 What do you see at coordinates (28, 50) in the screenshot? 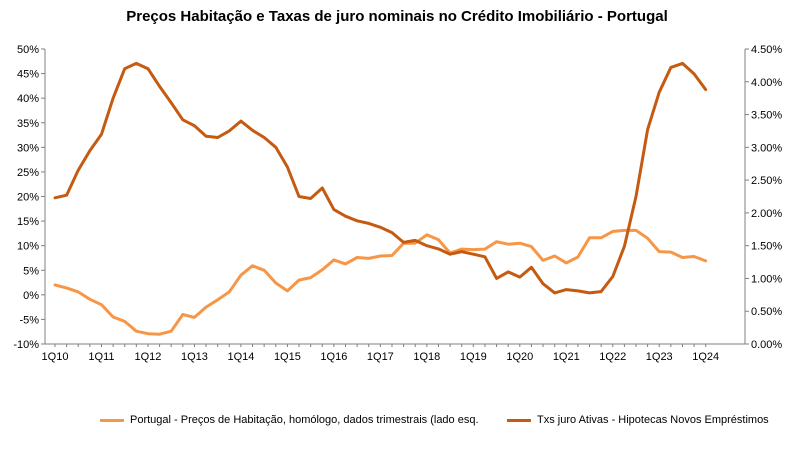
I see `left-axis-tick-label: 50%` at bounding box center [28, 50].